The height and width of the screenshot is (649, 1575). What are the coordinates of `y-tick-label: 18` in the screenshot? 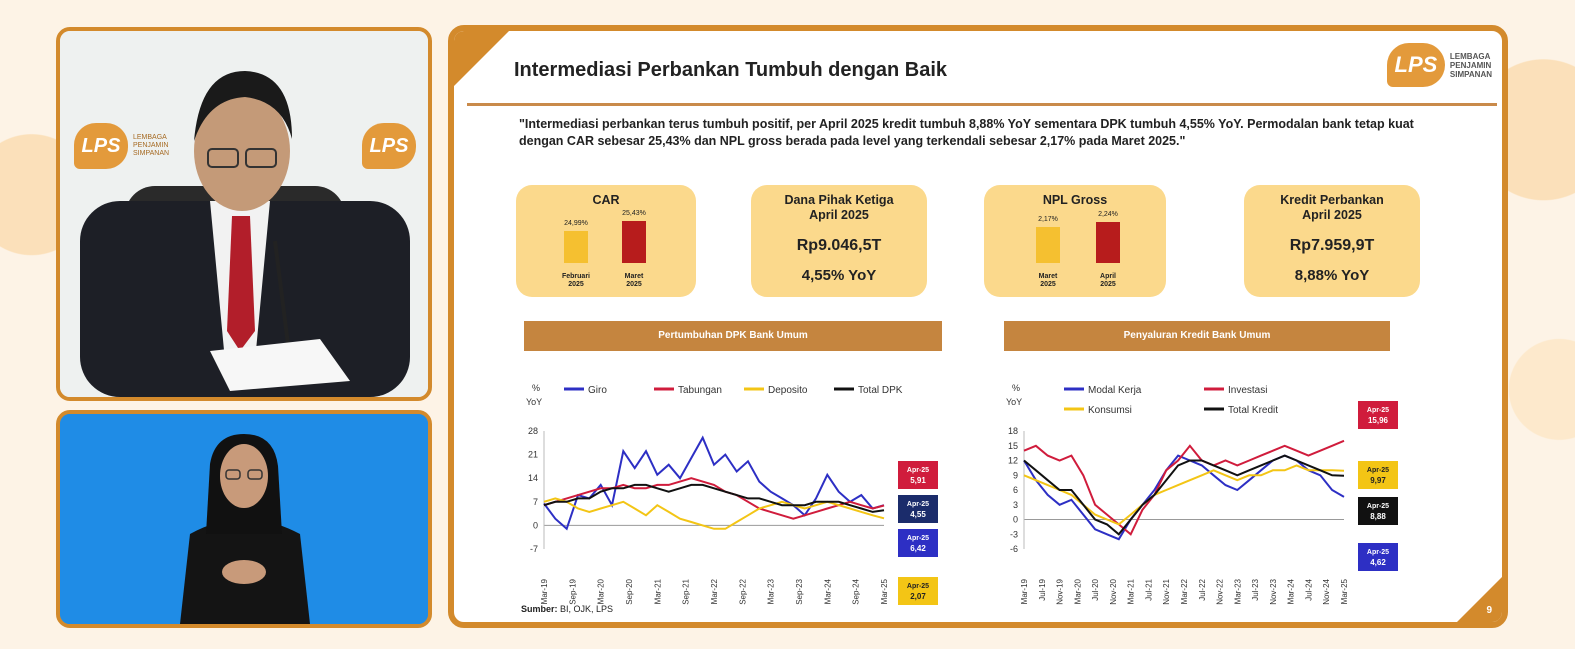 It's located at (1013, 431).